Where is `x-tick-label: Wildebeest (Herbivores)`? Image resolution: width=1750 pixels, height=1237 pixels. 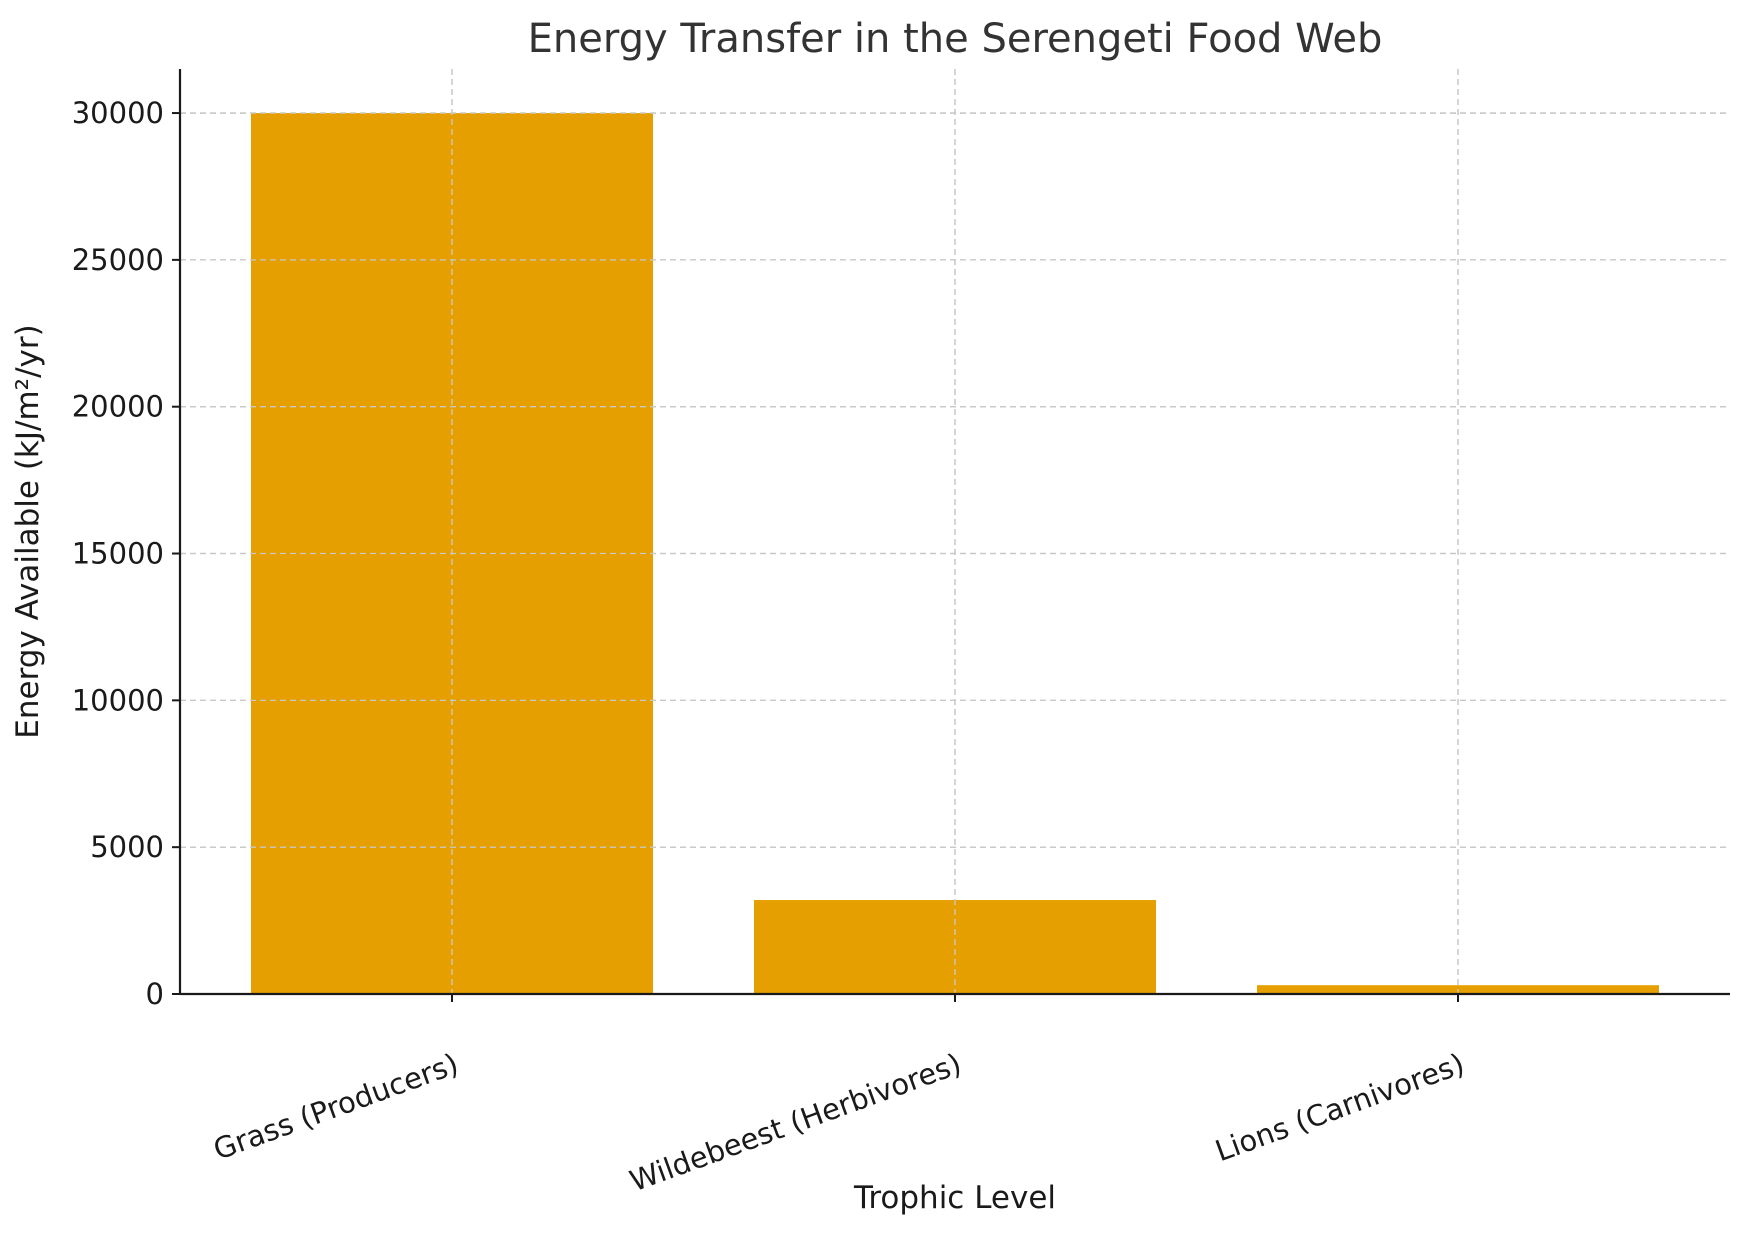
x-tick-label: Wildebeest (Herbivores) is located at coordinates (795, 1123).